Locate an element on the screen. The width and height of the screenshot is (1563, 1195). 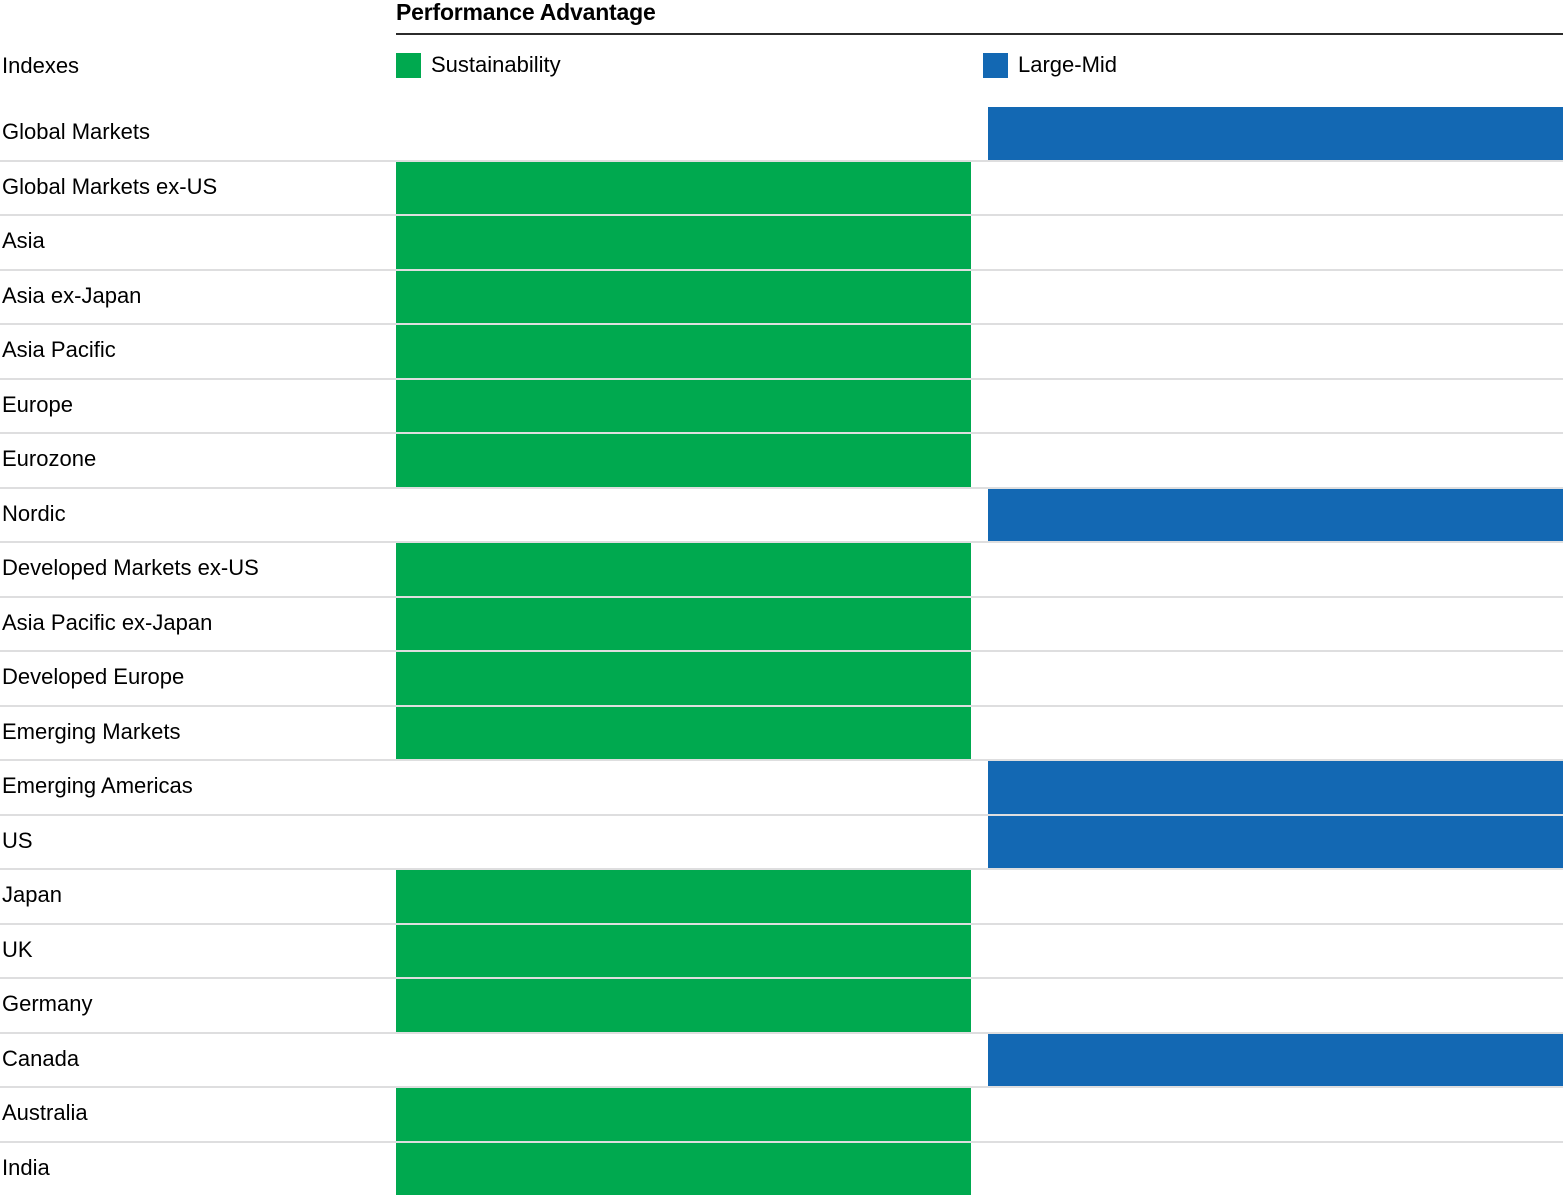
row-label: Emerging Americas is located at coordinates (97, 786).